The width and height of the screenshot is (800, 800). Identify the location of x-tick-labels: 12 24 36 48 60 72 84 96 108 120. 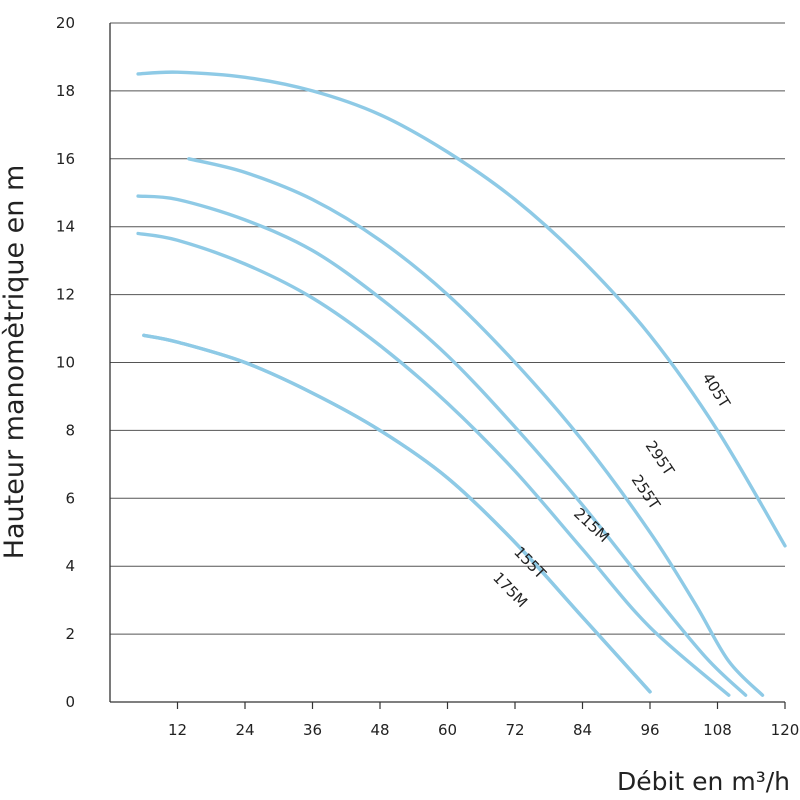
(483, 730).